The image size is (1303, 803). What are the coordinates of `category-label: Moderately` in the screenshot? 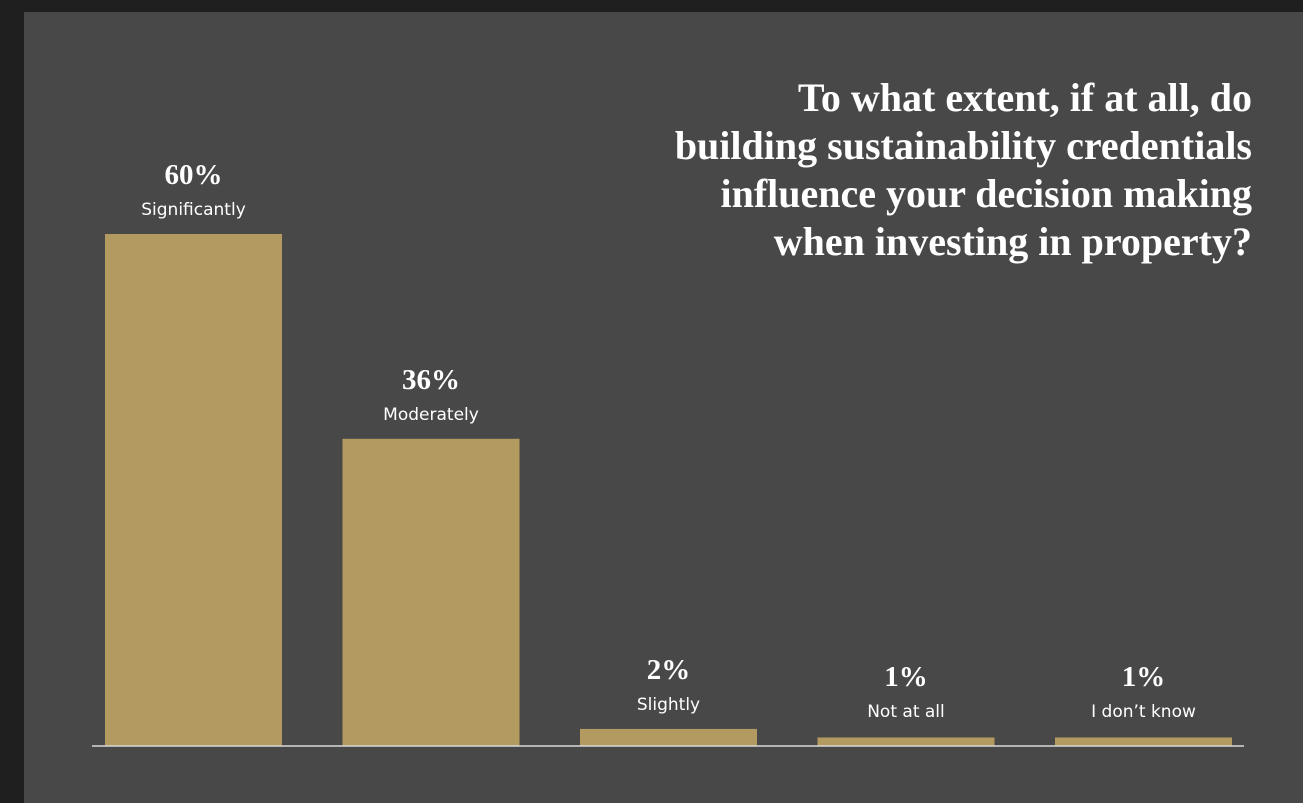 It's located at (431, 415).